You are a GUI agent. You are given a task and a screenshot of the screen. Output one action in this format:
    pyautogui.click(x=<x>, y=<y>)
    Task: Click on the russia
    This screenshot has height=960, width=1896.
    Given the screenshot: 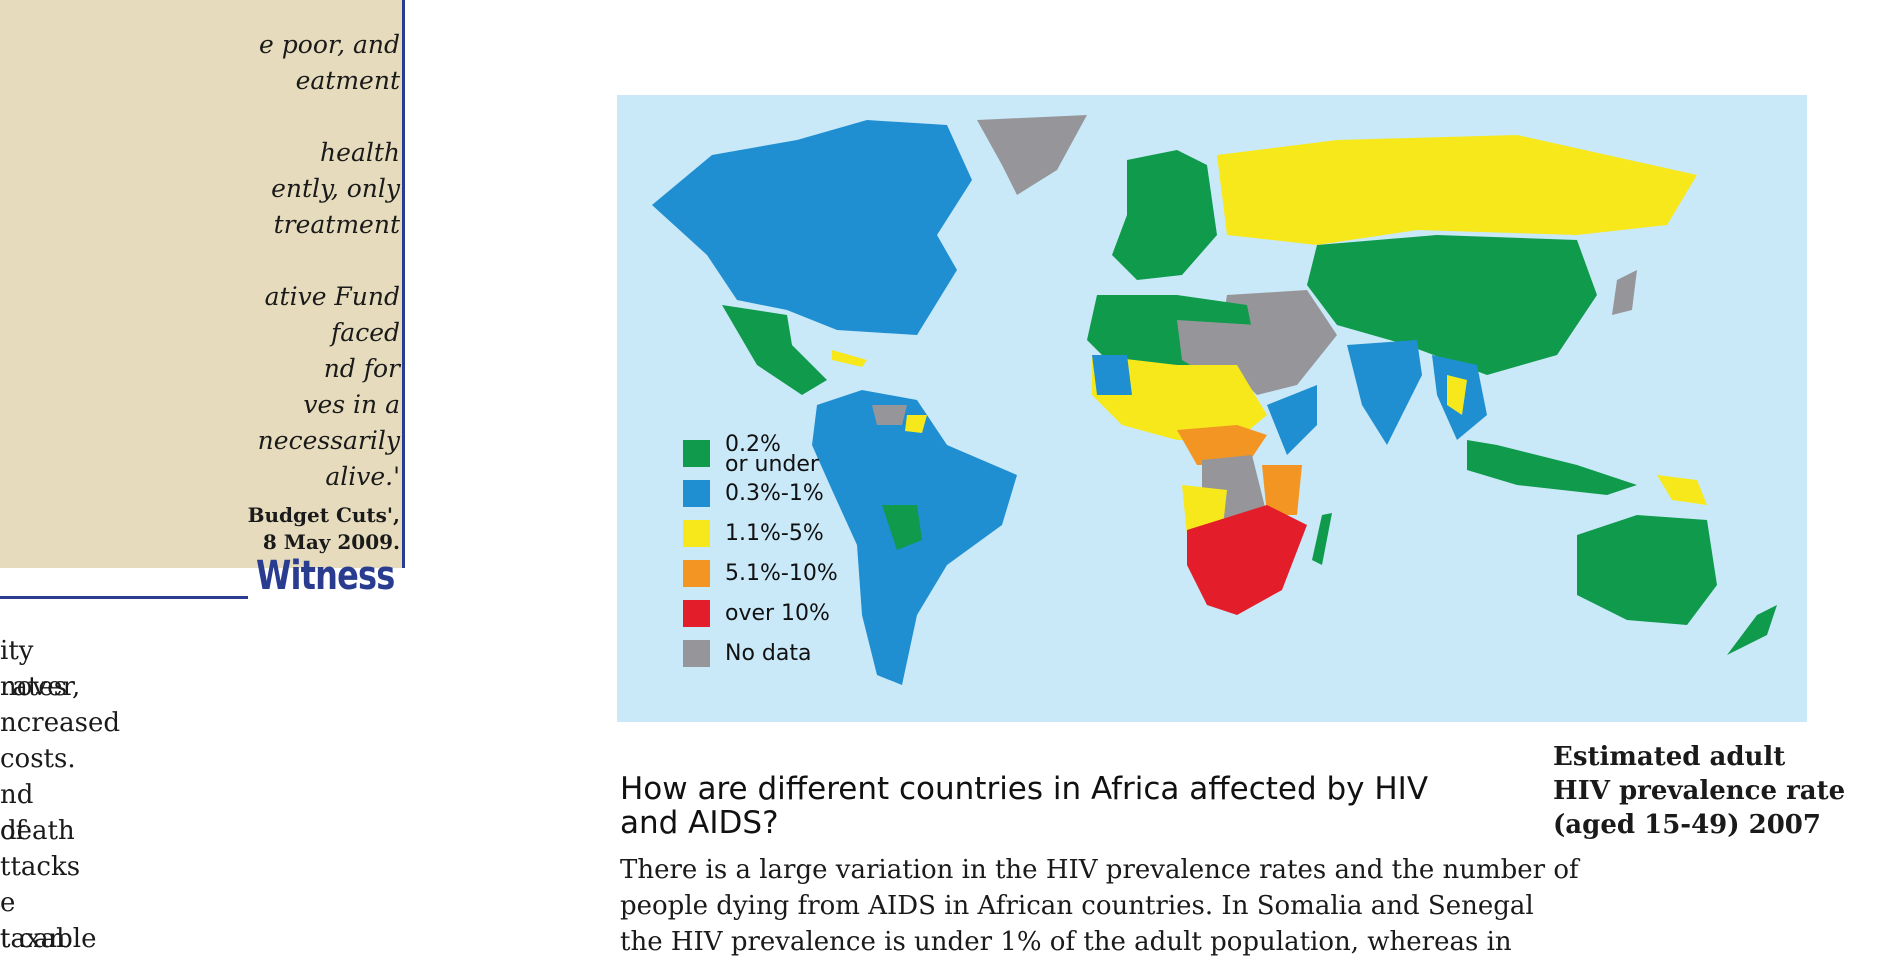 What is the action you would take?
    pyautogui.click(x=1457, y=190)
    